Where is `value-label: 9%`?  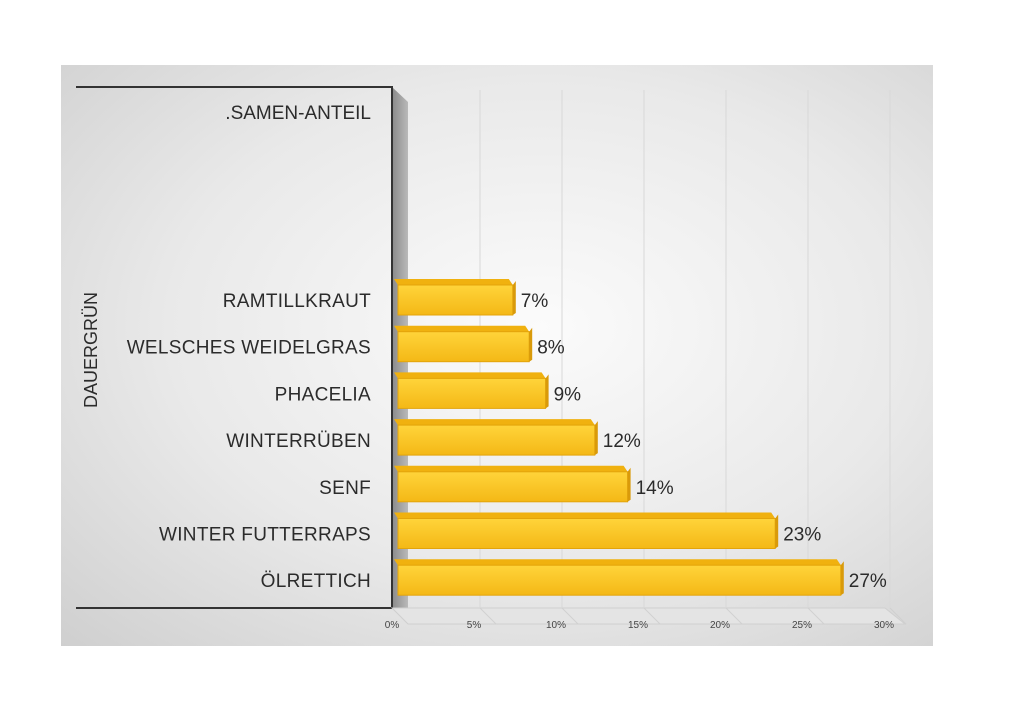
value-label: 9% is located at coordinates (568, 394).